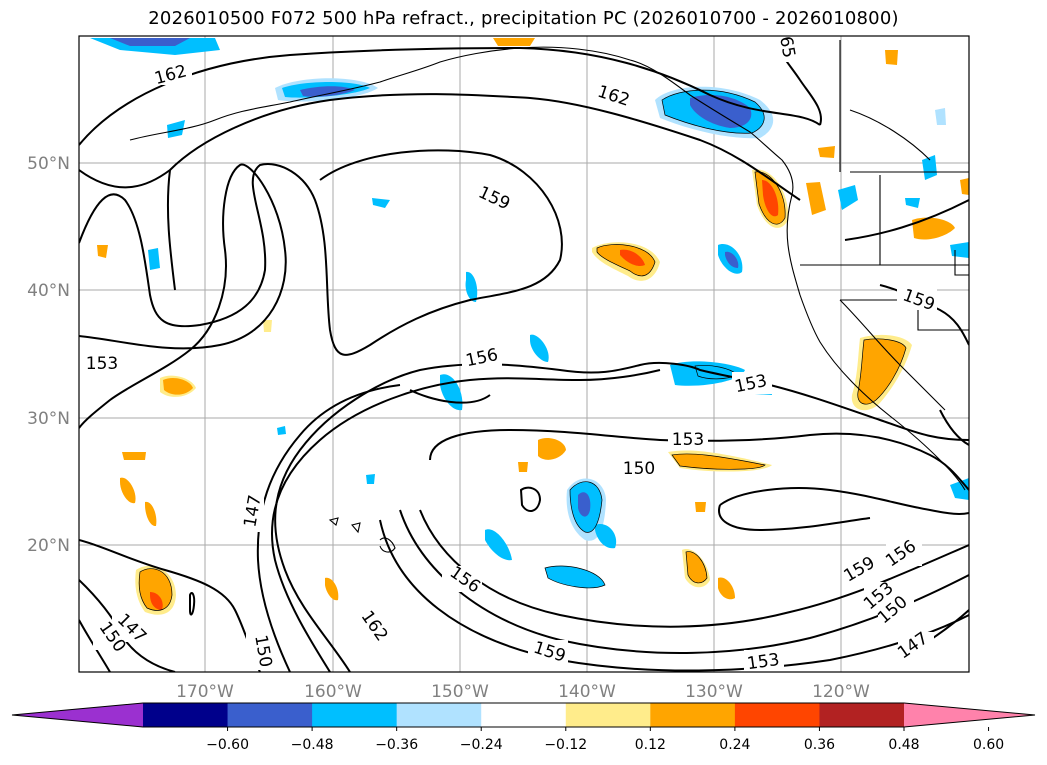 This screenshot has height=765, width=1047. Describe the element at coordinates (988, 745) in the screenshot. I see `colorbar-tick-label: 0.60` at that location.